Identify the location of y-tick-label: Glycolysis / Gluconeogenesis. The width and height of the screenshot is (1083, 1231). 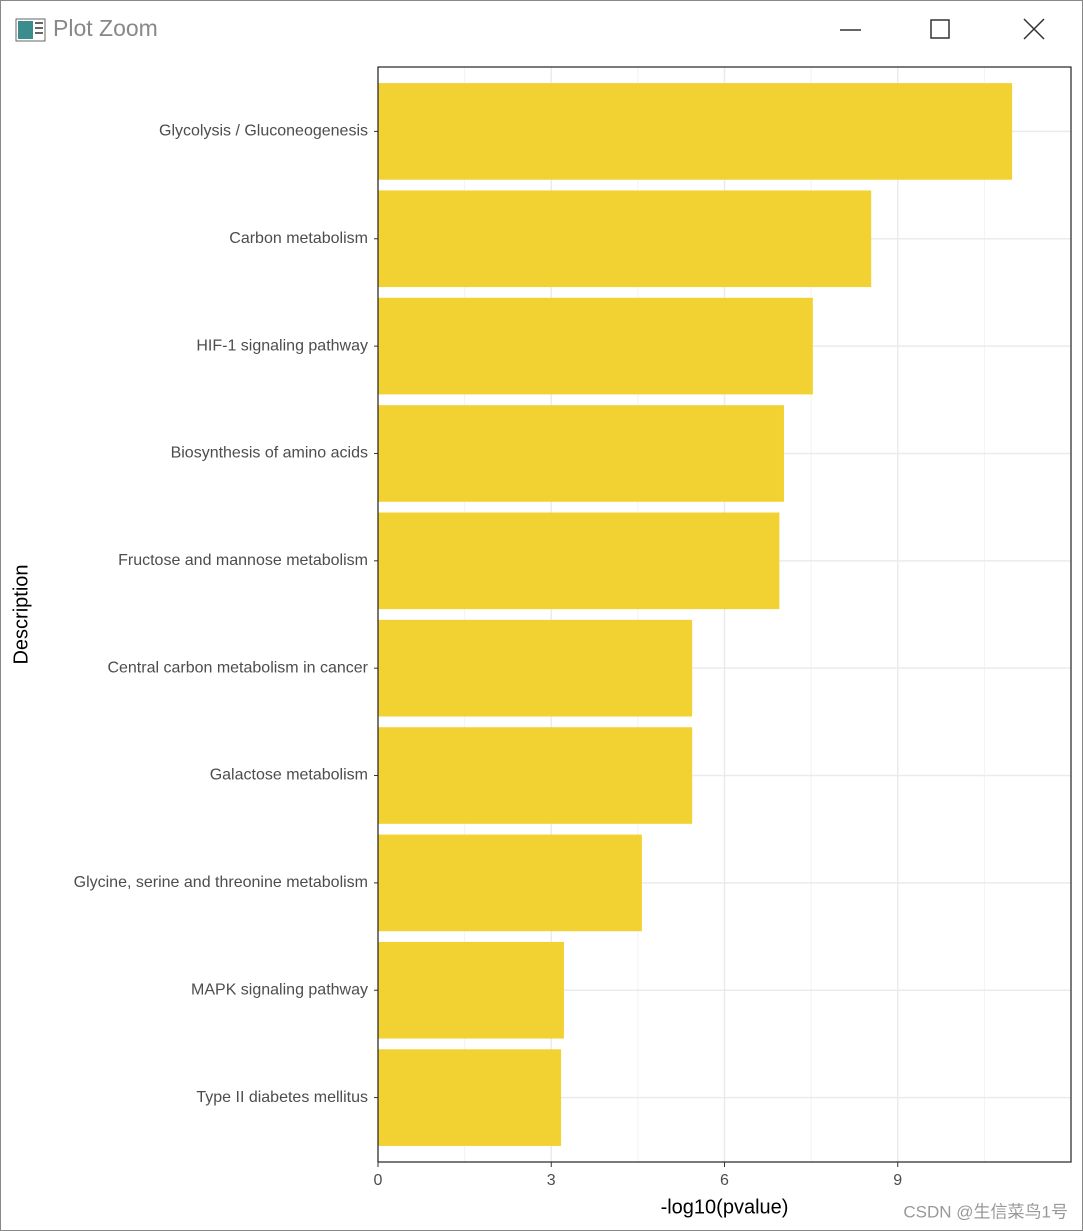
(263, 131).